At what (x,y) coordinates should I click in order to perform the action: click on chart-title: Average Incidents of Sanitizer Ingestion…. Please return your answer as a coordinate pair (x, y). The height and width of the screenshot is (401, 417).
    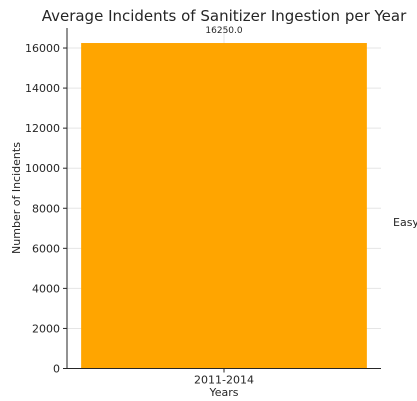
    Looking at the image, I should click on (224, 16).